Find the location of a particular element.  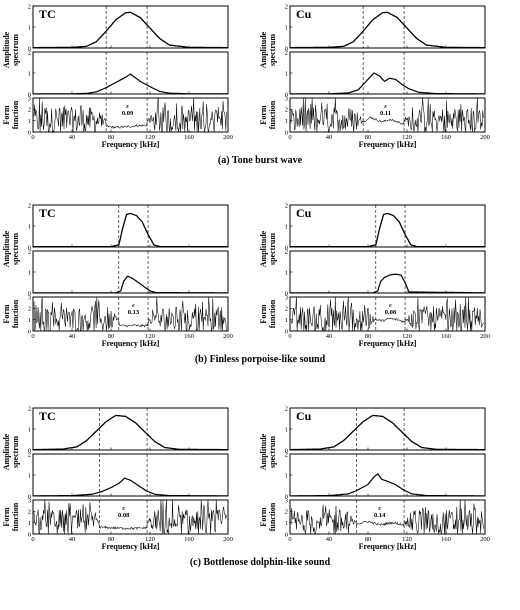

epsilon-value: 0.14 is located at coordinates (380, 515).